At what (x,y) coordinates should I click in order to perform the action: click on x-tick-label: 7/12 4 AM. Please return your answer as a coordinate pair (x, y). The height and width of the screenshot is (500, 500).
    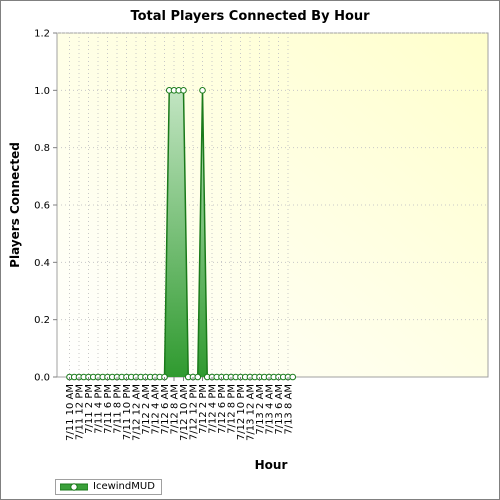
    Looking at the image, I should click on (156, 409).